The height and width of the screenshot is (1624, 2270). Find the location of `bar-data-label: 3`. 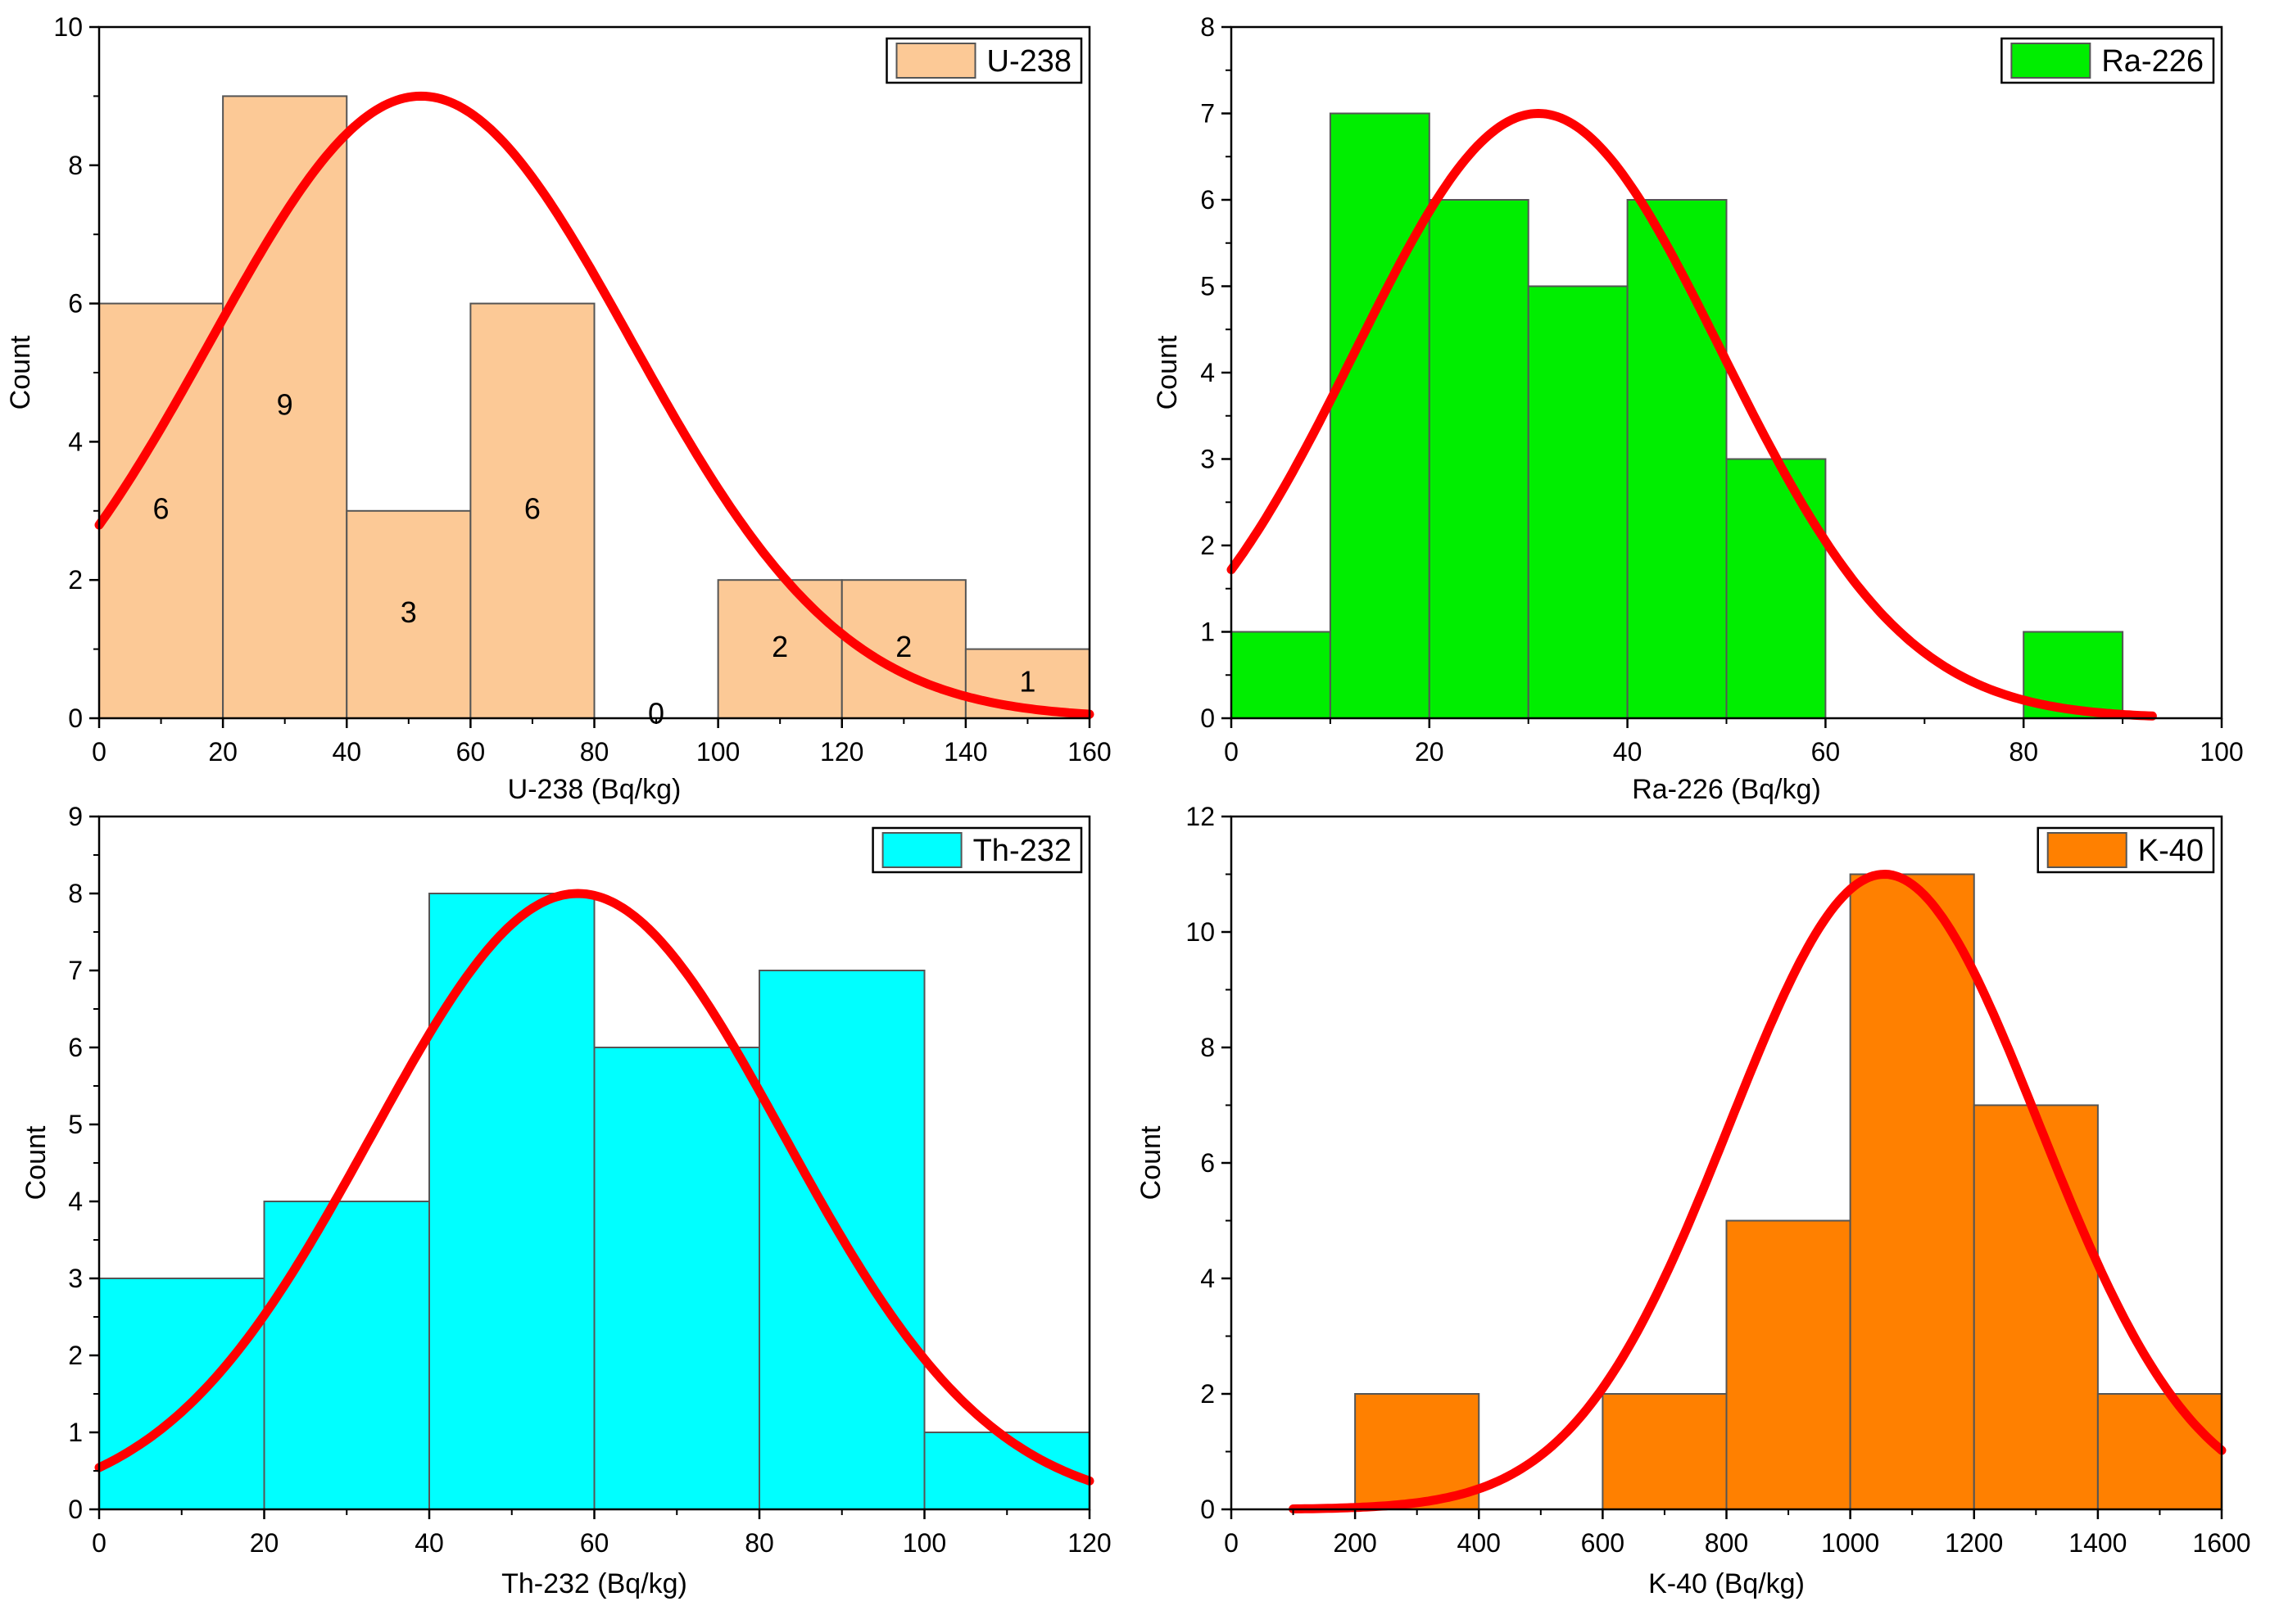

bar-data-label: 3 is located at coordinates (409, 612).